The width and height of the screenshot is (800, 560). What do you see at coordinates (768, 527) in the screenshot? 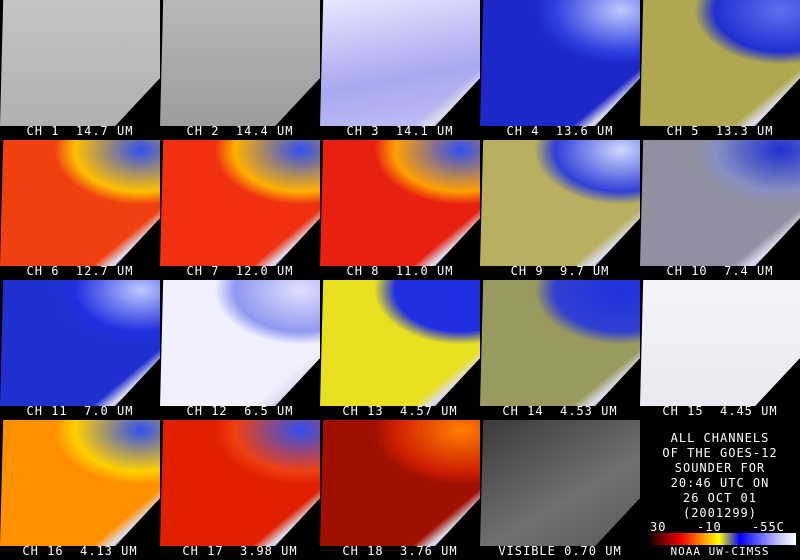
I see `colorbar-label: -55C` at bounding box center [768, 527].